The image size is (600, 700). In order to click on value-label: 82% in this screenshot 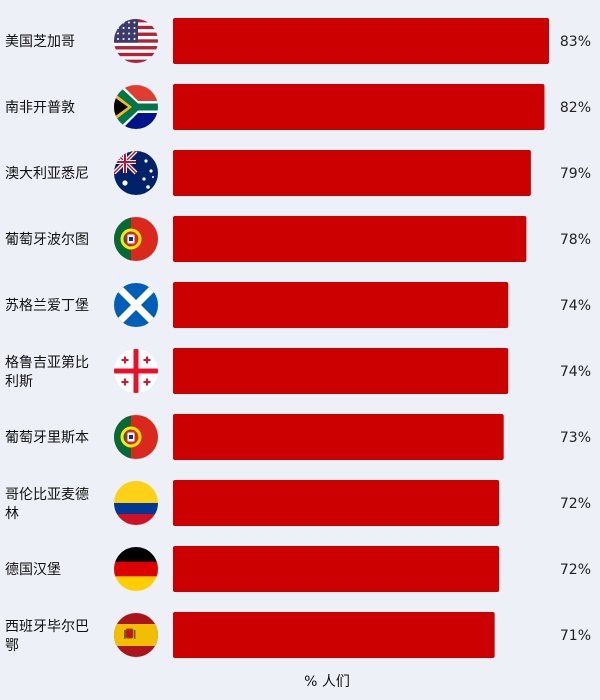, I will do `click(575, 108)`.